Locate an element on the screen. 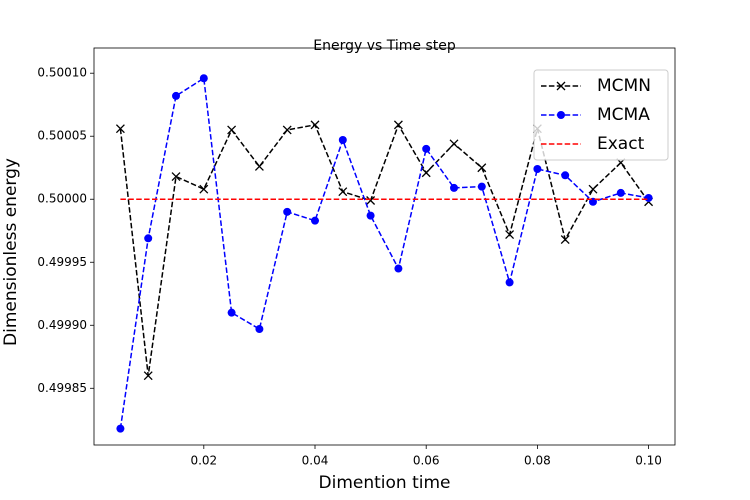  legend-label: MCMA is located at coordinates (623, 115).